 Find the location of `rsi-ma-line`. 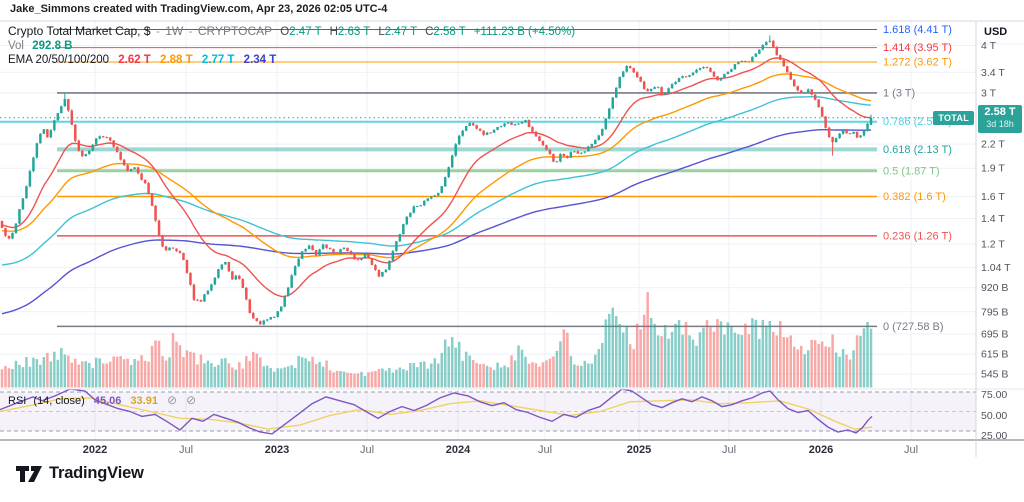

rsi-ma-line is located at coordinates (436, 413).